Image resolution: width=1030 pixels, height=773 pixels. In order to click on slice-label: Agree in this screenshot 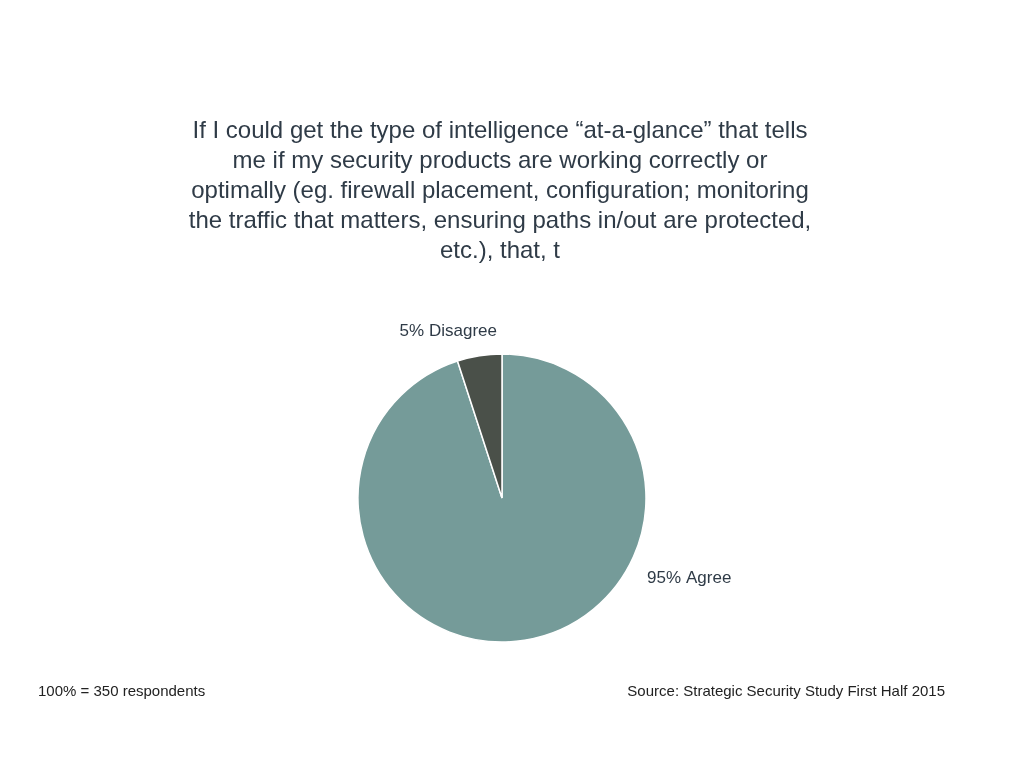, I will do `click(709, 577)`.